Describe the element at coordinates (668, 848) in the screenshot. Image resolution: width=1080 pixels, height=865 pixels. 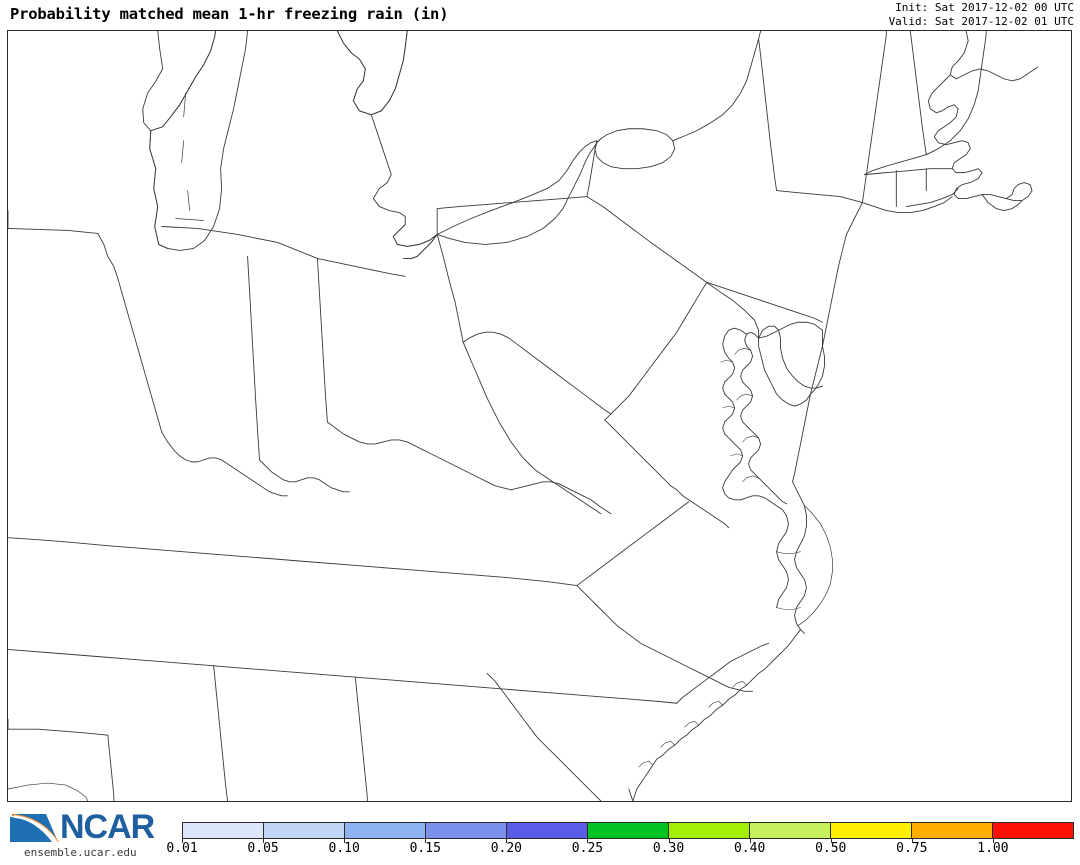
I see `colorbar-tick-label: 0.30` at that location.